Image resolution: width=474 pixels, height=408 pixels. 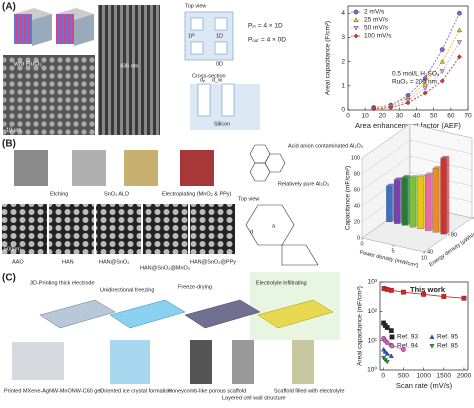 I want to click on step-label: Electroplating (MnO₂ & PPy), so click(x=197, y=194).